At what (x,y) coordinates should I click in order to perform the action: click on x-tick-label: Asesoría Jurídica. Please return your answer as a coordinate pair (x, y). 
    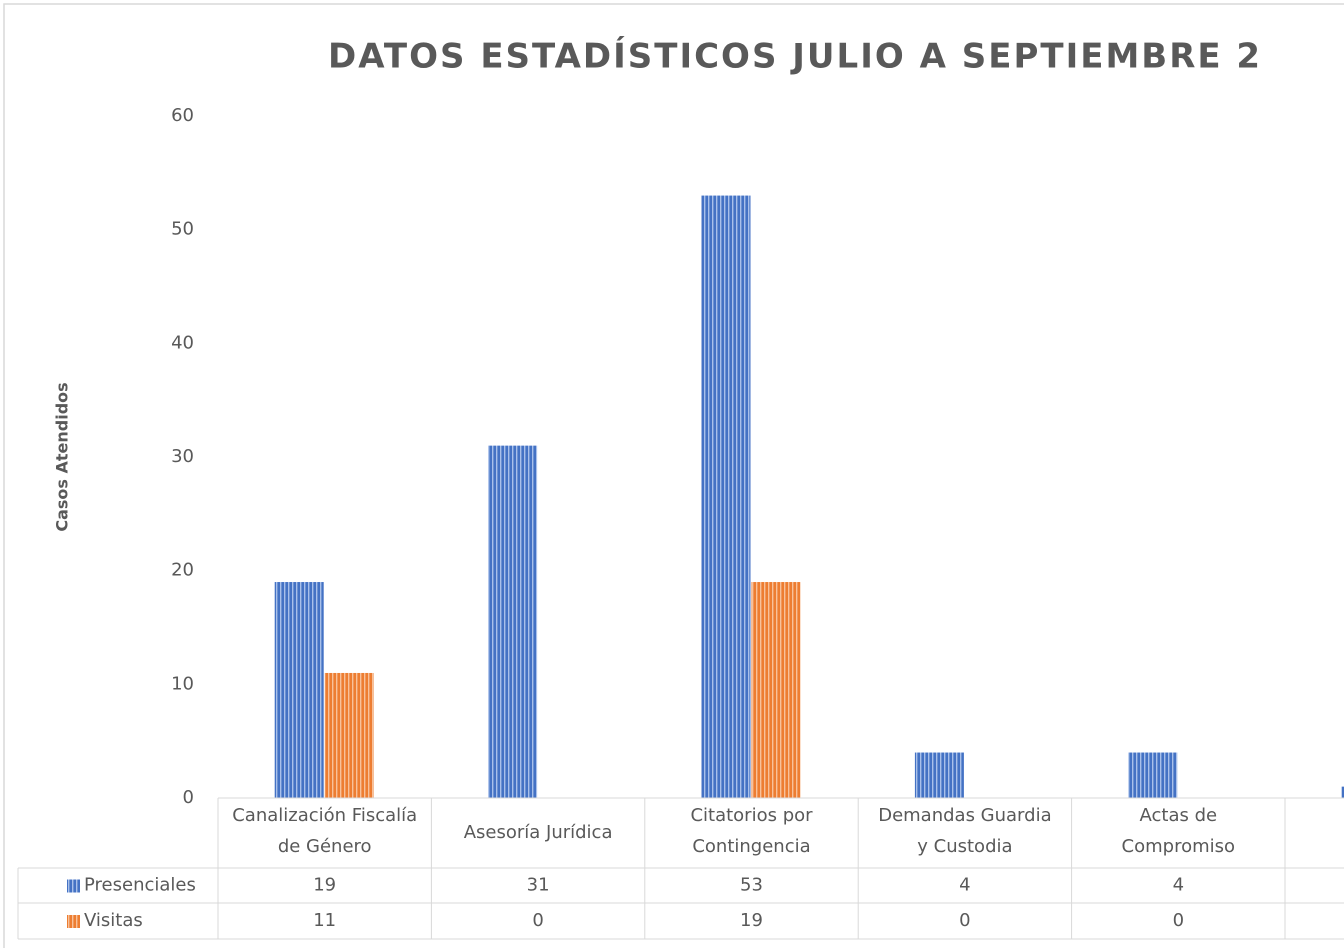
    Looking at the image, I should click on (538, 832).